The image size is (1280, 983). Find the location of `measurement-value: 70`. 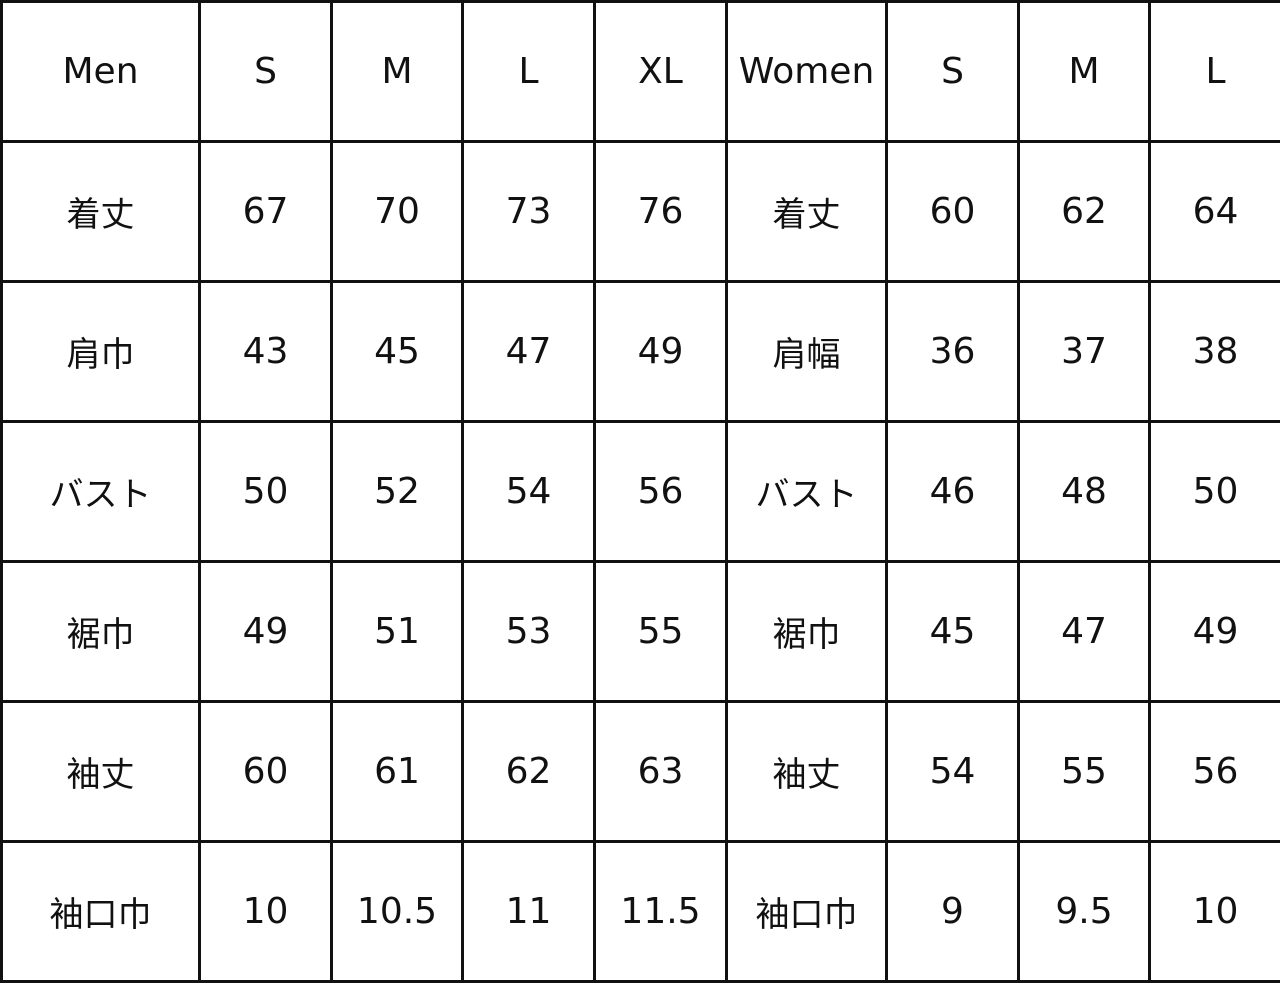

measurement-value: 70 is located at coordinates (397, 212).